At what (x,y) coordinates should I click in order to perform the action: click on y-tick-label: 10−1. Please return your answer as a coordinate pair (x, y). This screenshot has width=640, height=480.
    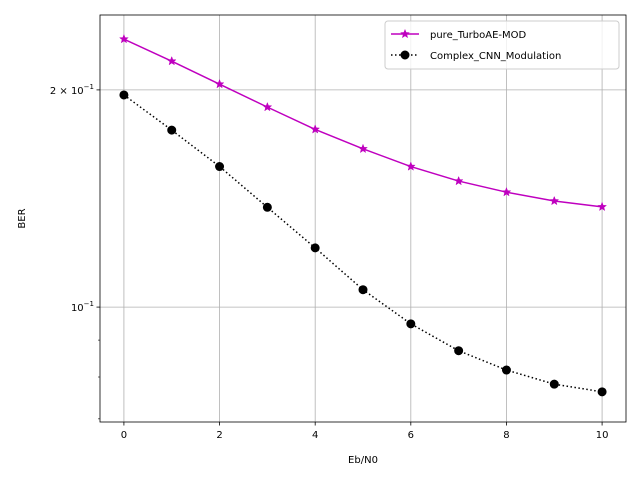
    Looking at the image, I should click on (82, 307).